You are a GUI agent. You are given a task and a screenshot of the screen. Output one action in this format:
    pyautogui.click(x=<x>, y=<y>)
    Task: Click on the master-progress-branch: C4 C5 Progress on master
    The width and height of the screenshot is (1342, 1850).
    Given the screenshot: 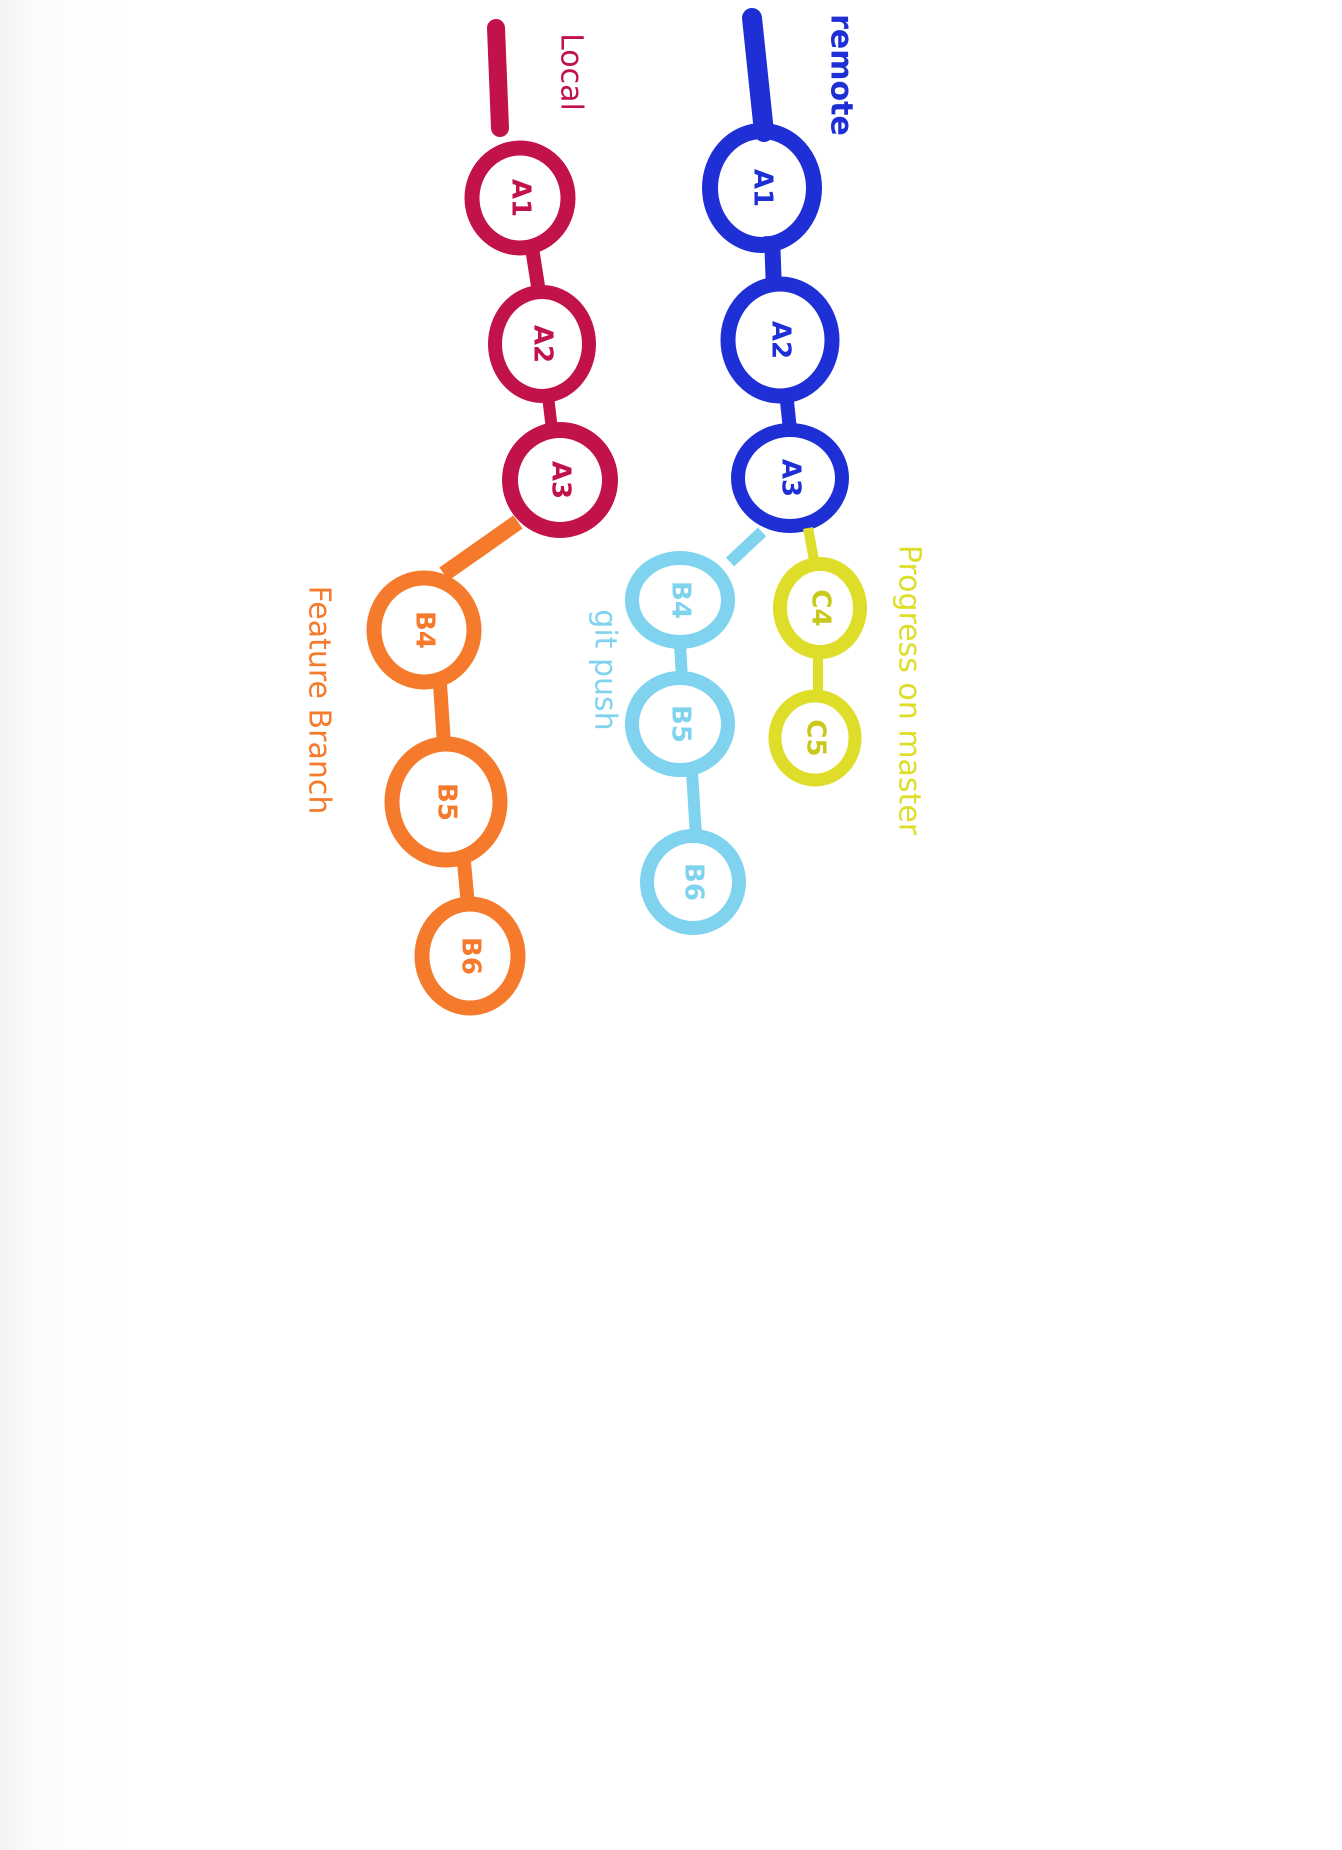 What is the action you would take?
    pyautogui.click(x=847, y=681)
    